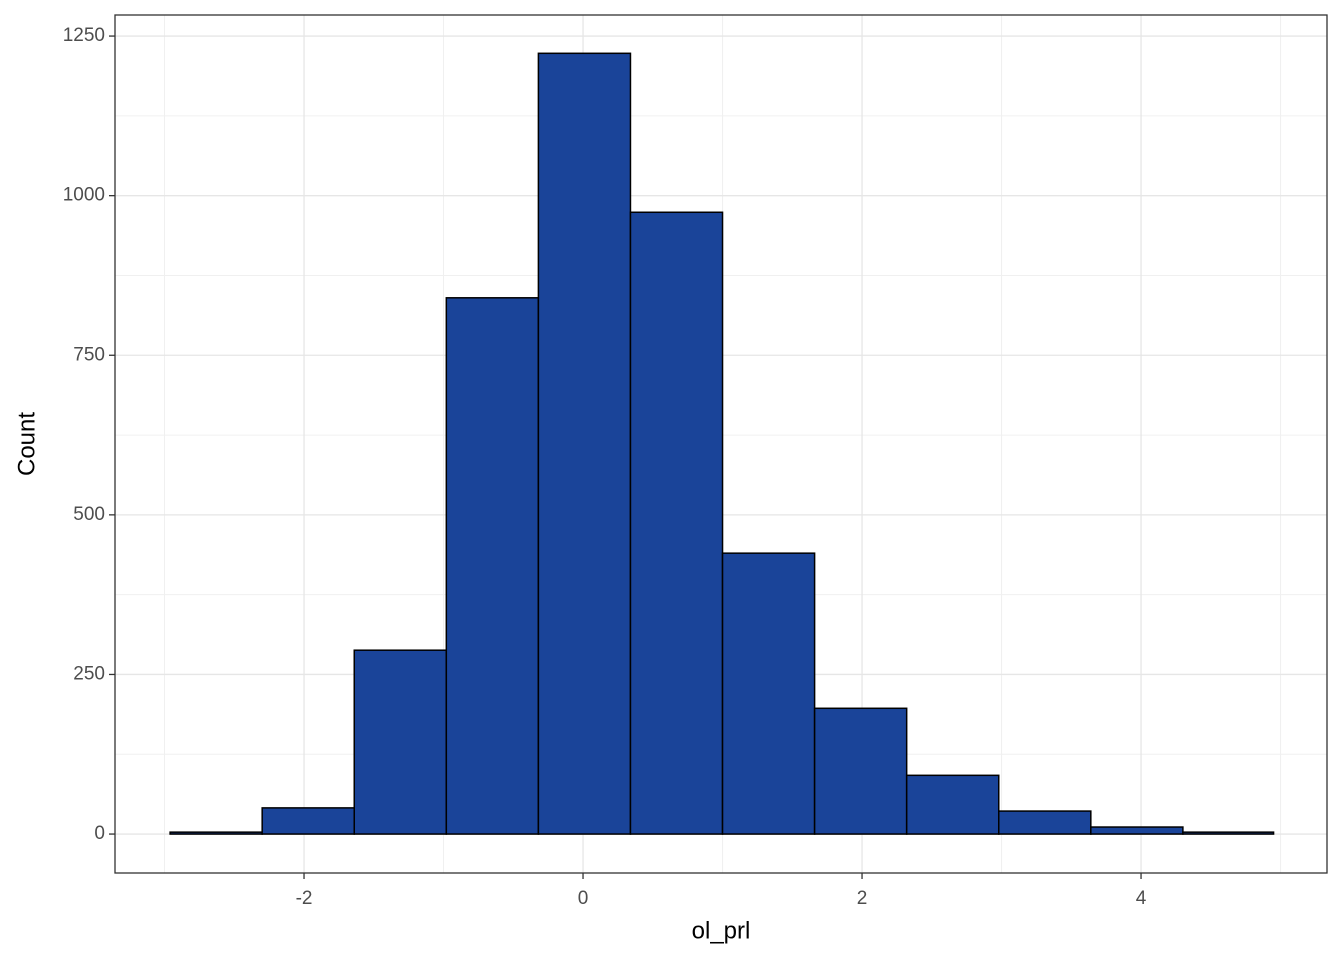  What do you see at coordinates (84, 195) in the screenshot?
I see `y-tick-label: 1000` at bounding box center [84, 195].